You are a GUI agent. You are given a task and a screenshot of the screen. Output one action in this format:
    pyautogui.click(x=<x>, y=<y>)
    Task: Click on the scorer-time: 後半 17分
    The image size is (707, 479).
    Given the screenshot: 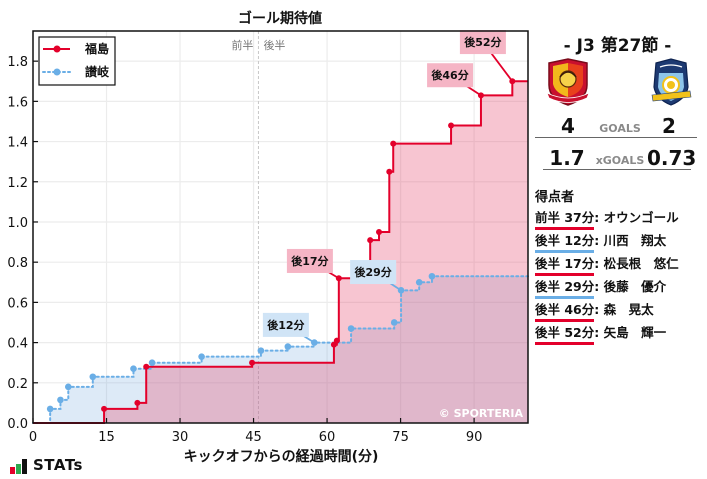 What is the action you would take?
    pyautogui.click(x=565, y=265)
    